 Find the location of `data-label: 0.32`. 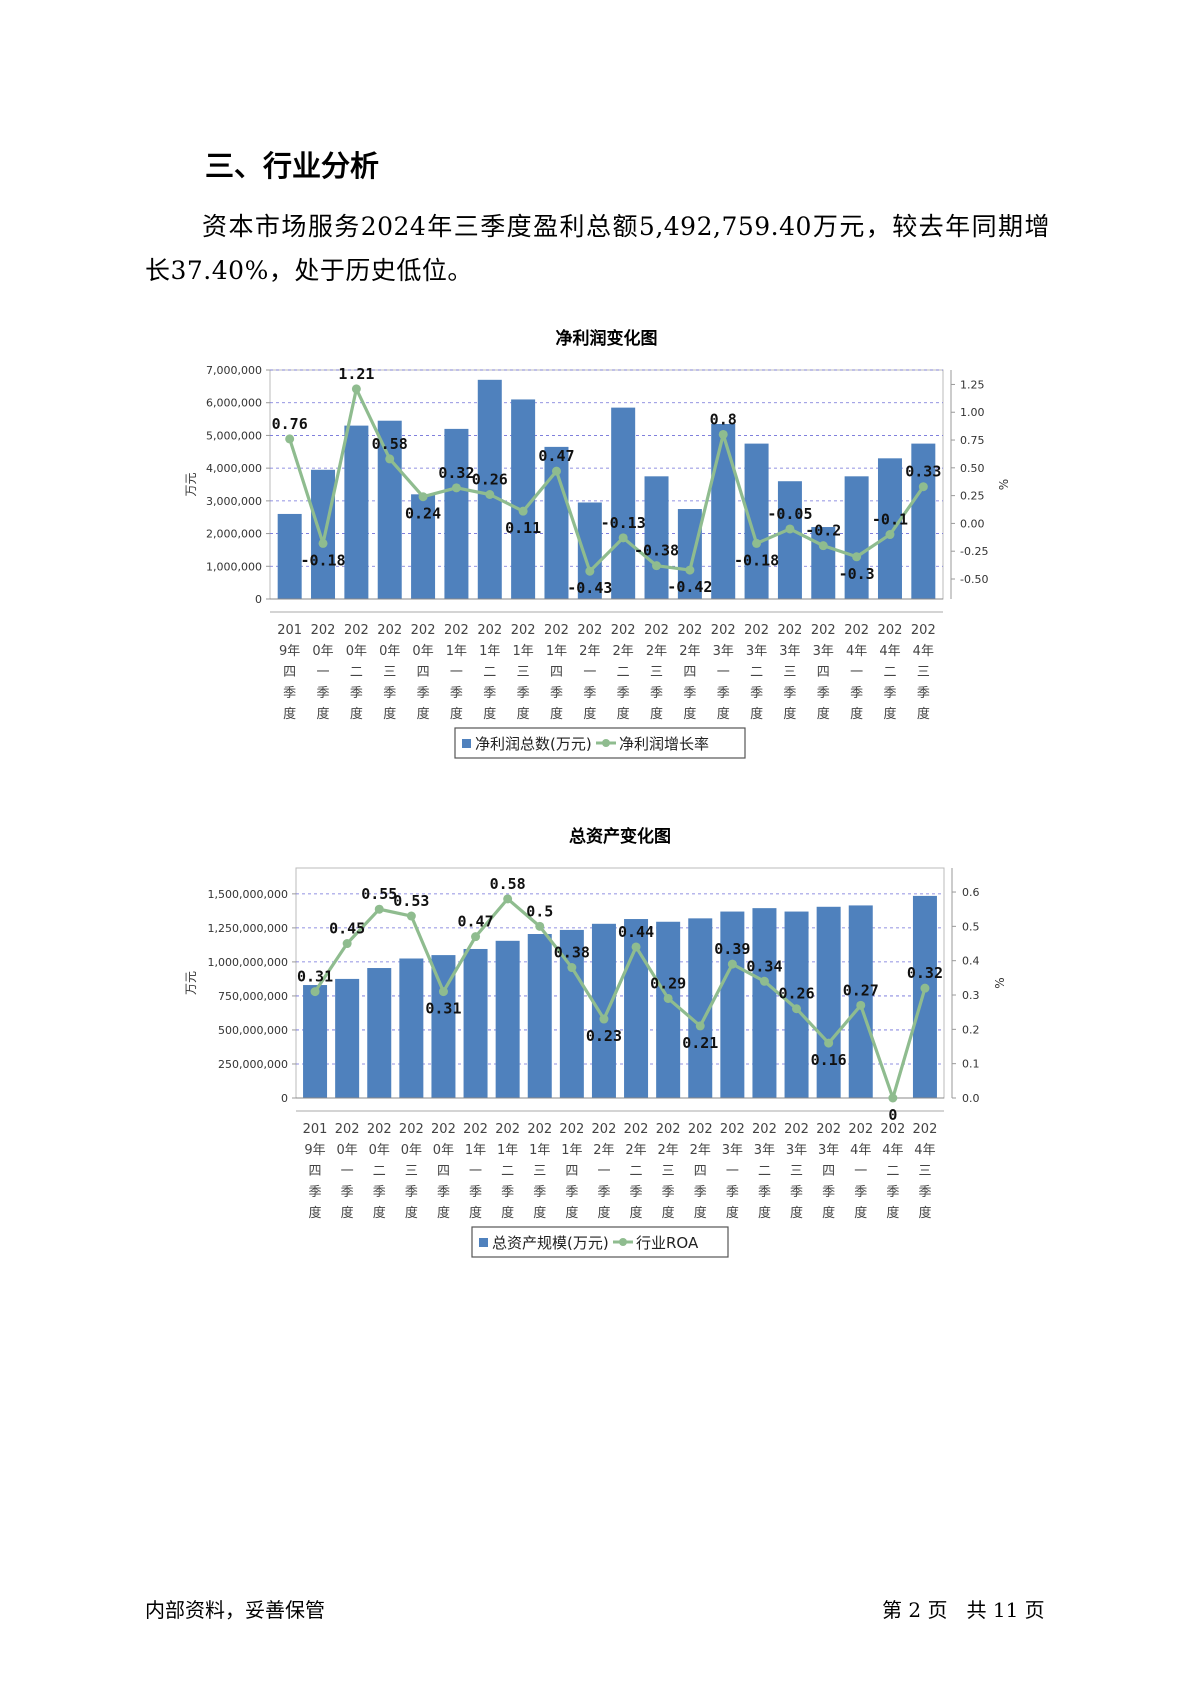

data-label: 0.32 is located at coordinates (925, 973).